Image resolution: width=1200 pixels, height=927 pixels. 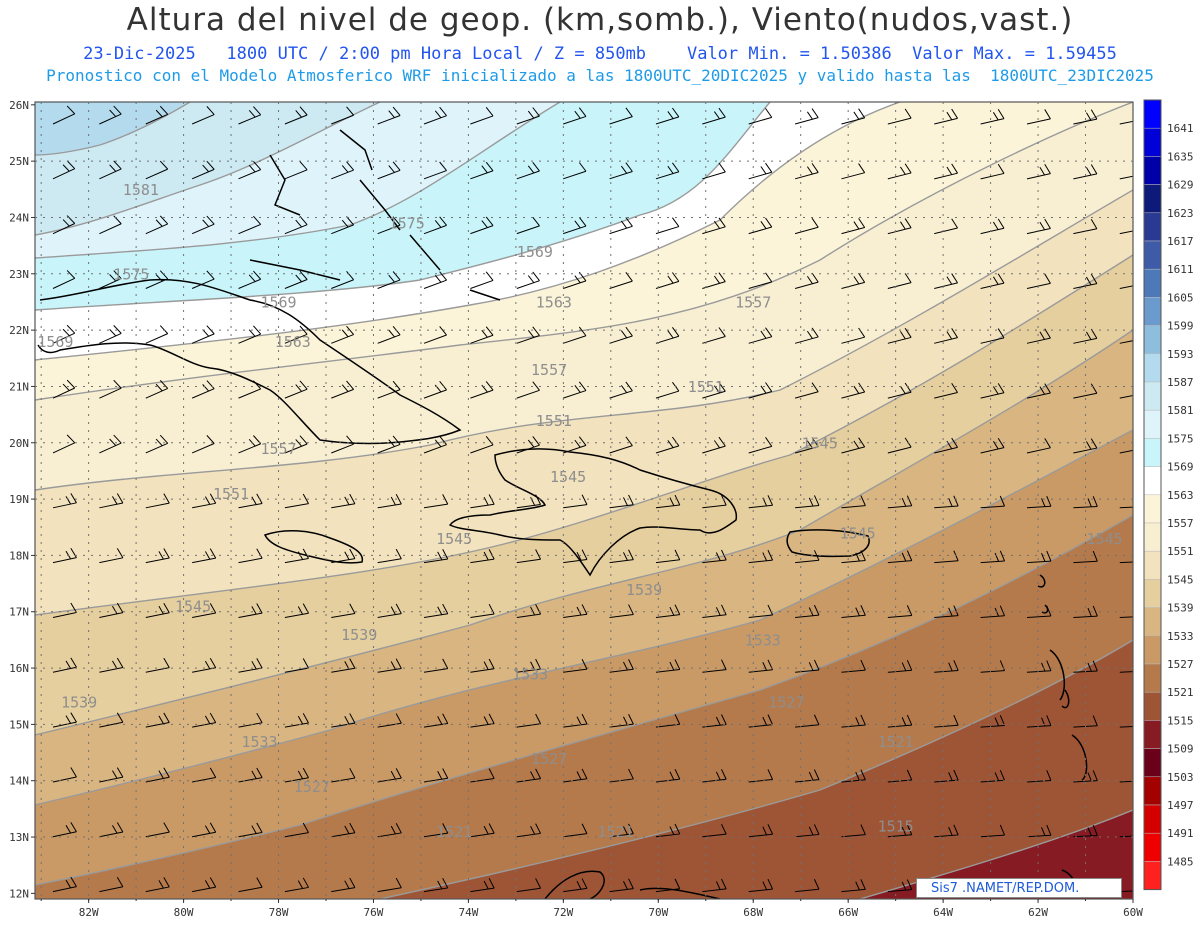 What do you see at coordinates (593, 512) in the screenshot?
I see `hispaniola-coastline` at bounding box center [593, 512].